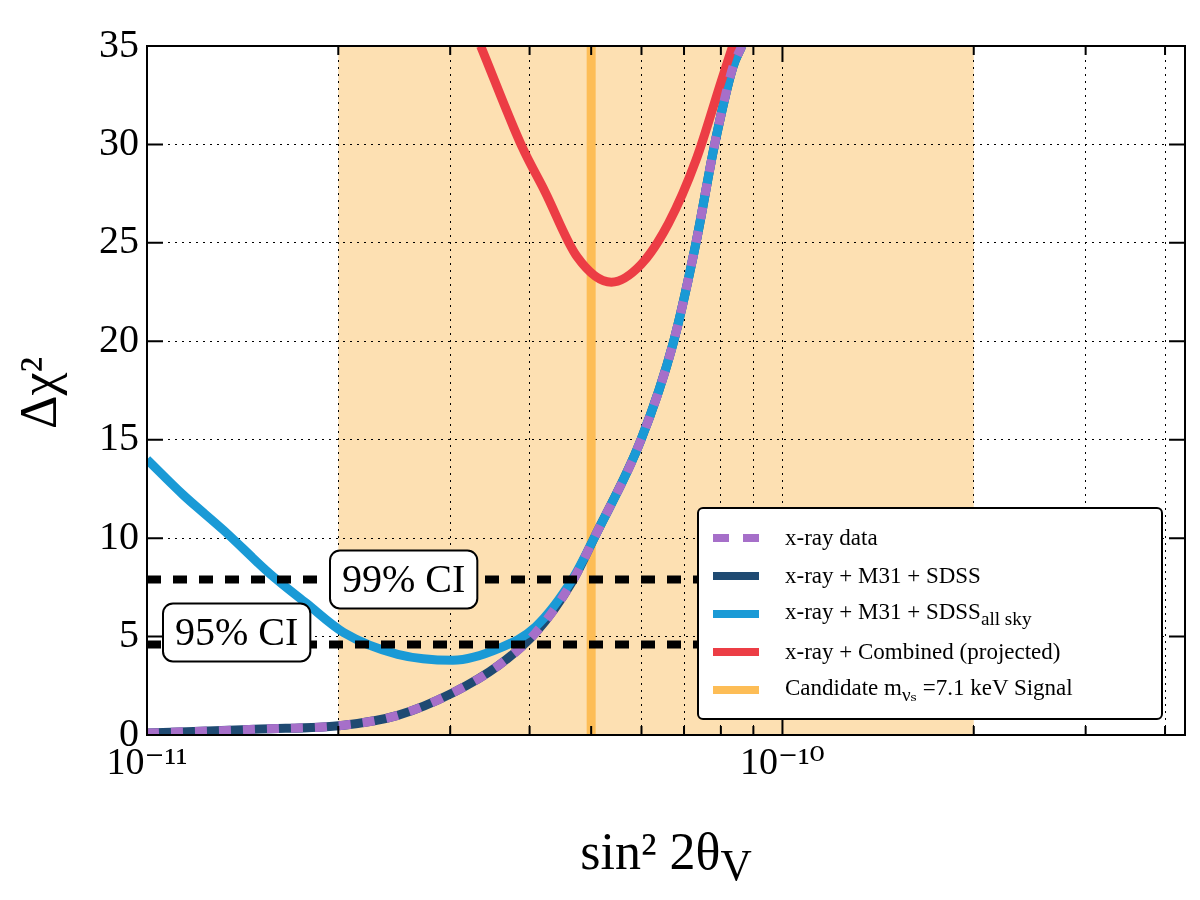 Image resolution: width=1200 pixels, height=900 pixels. What do you see at coordinates (119, 437) in the screenshot?
I see `y-tick-label: 15` at bounding box center [119, 437].